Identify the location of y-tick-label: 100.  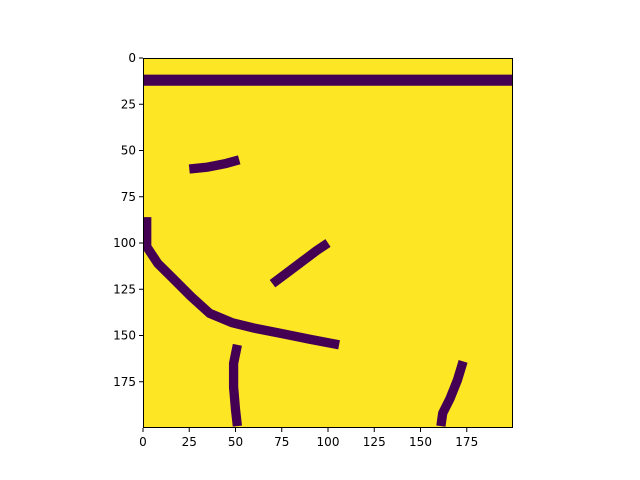
(124, 243).